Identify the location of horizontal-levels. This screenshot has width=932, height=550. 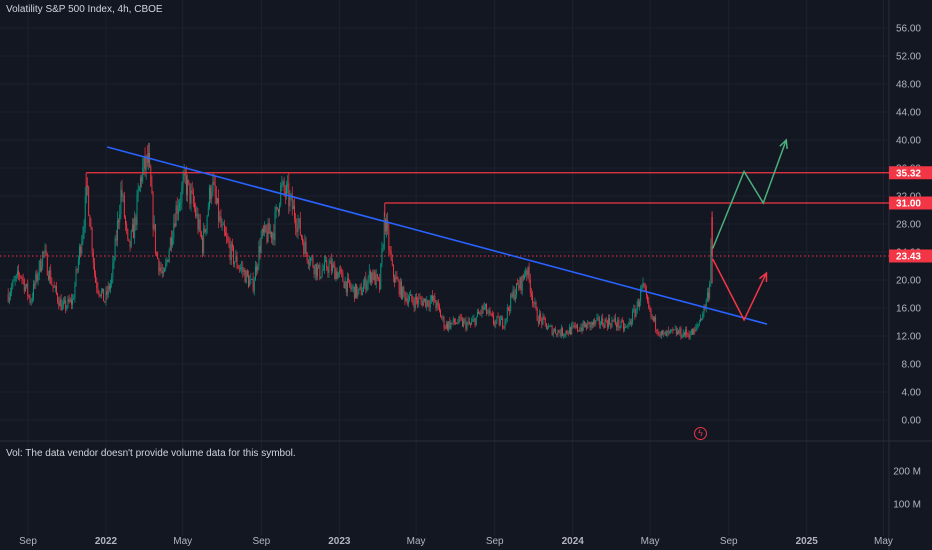
(444, 214).